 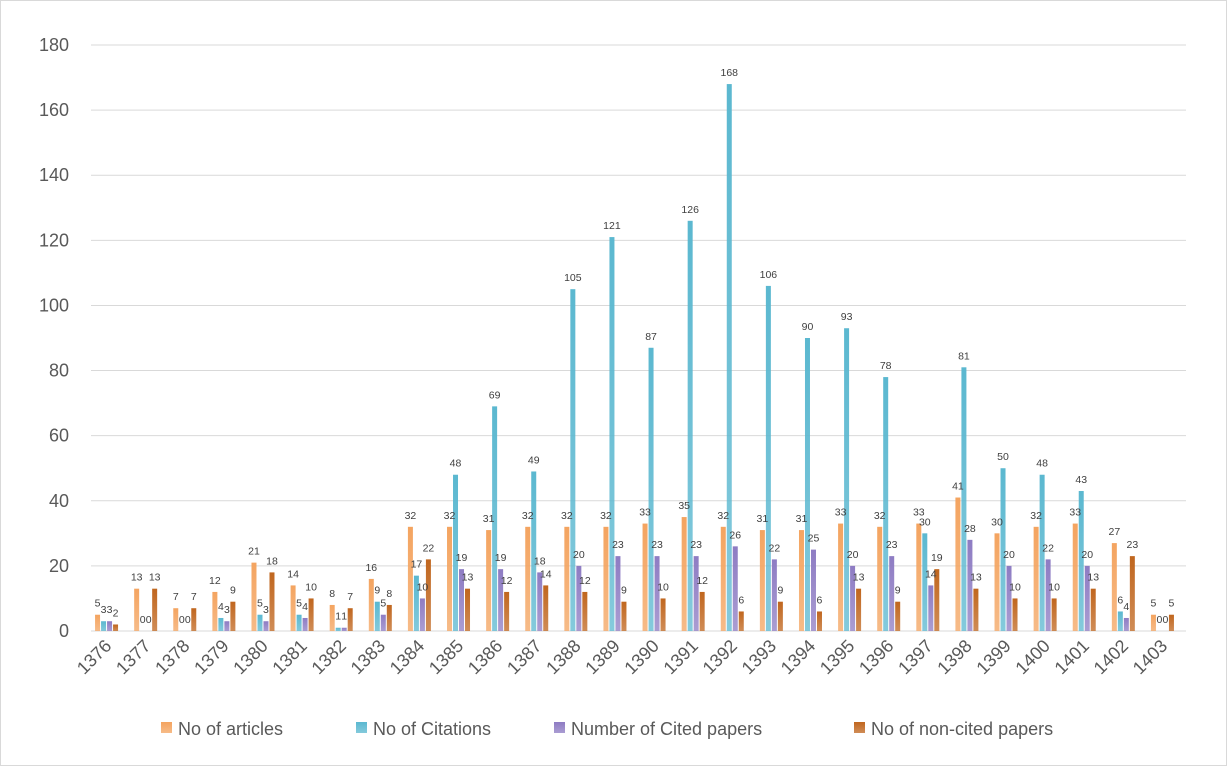 I want to click on x-tick-label: 1384, so click(x=407, y=657).